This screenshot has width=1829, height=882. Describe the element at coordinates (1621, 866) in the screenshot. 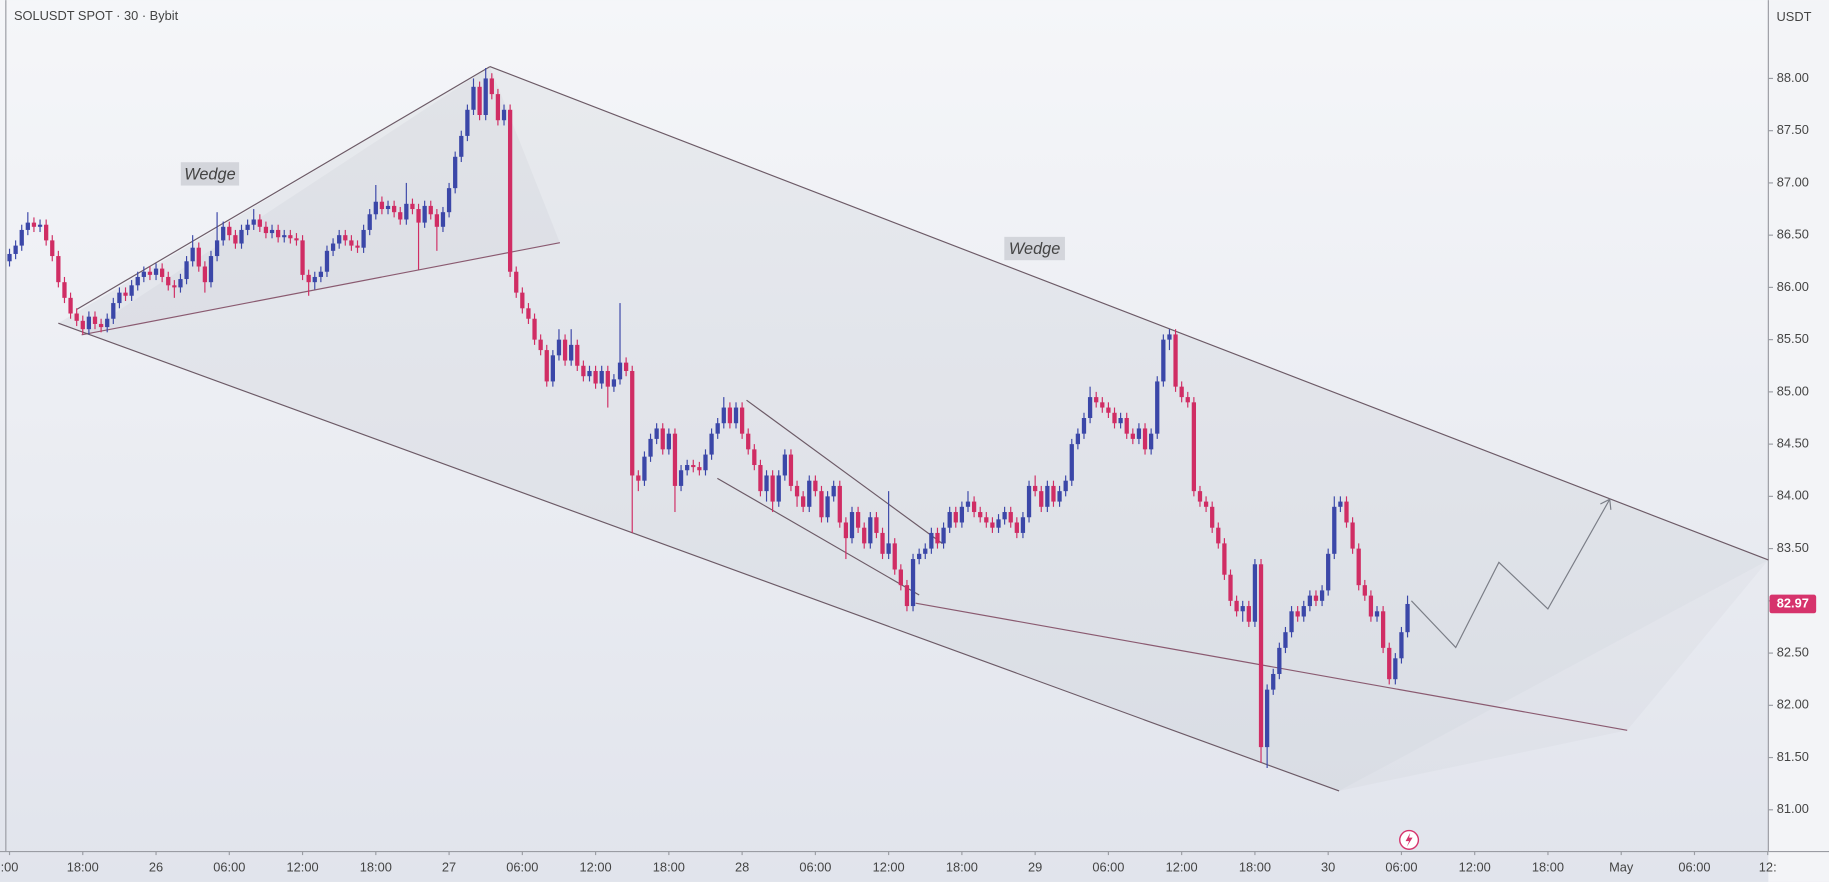

I see `x-tick-label: May` at that location.